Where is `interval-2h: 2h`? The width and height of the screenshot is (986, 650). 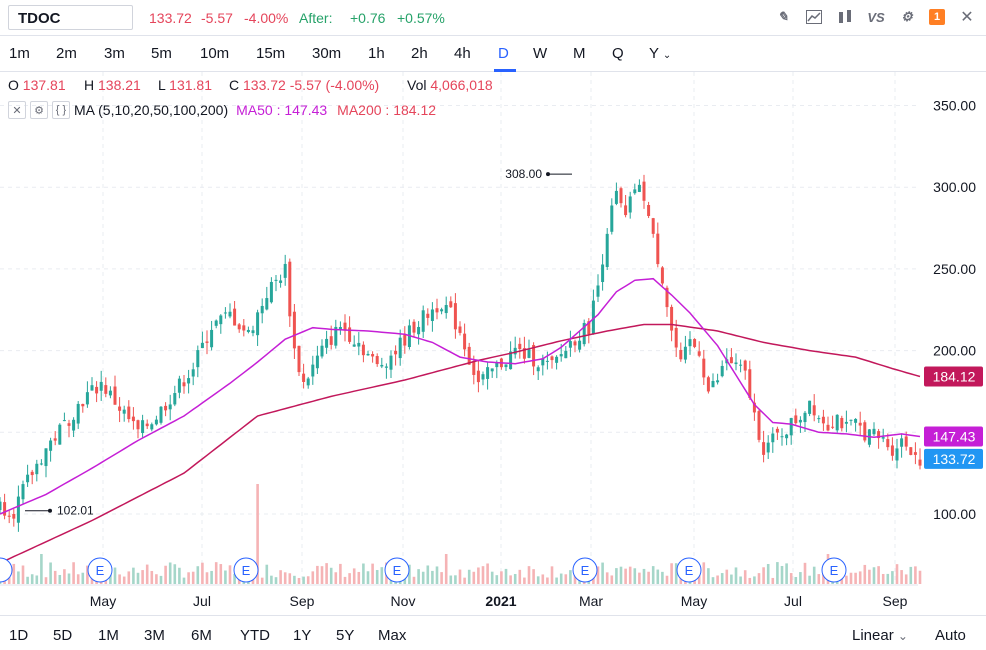 interval-2h: 2h is located at coordinates (419, 53).